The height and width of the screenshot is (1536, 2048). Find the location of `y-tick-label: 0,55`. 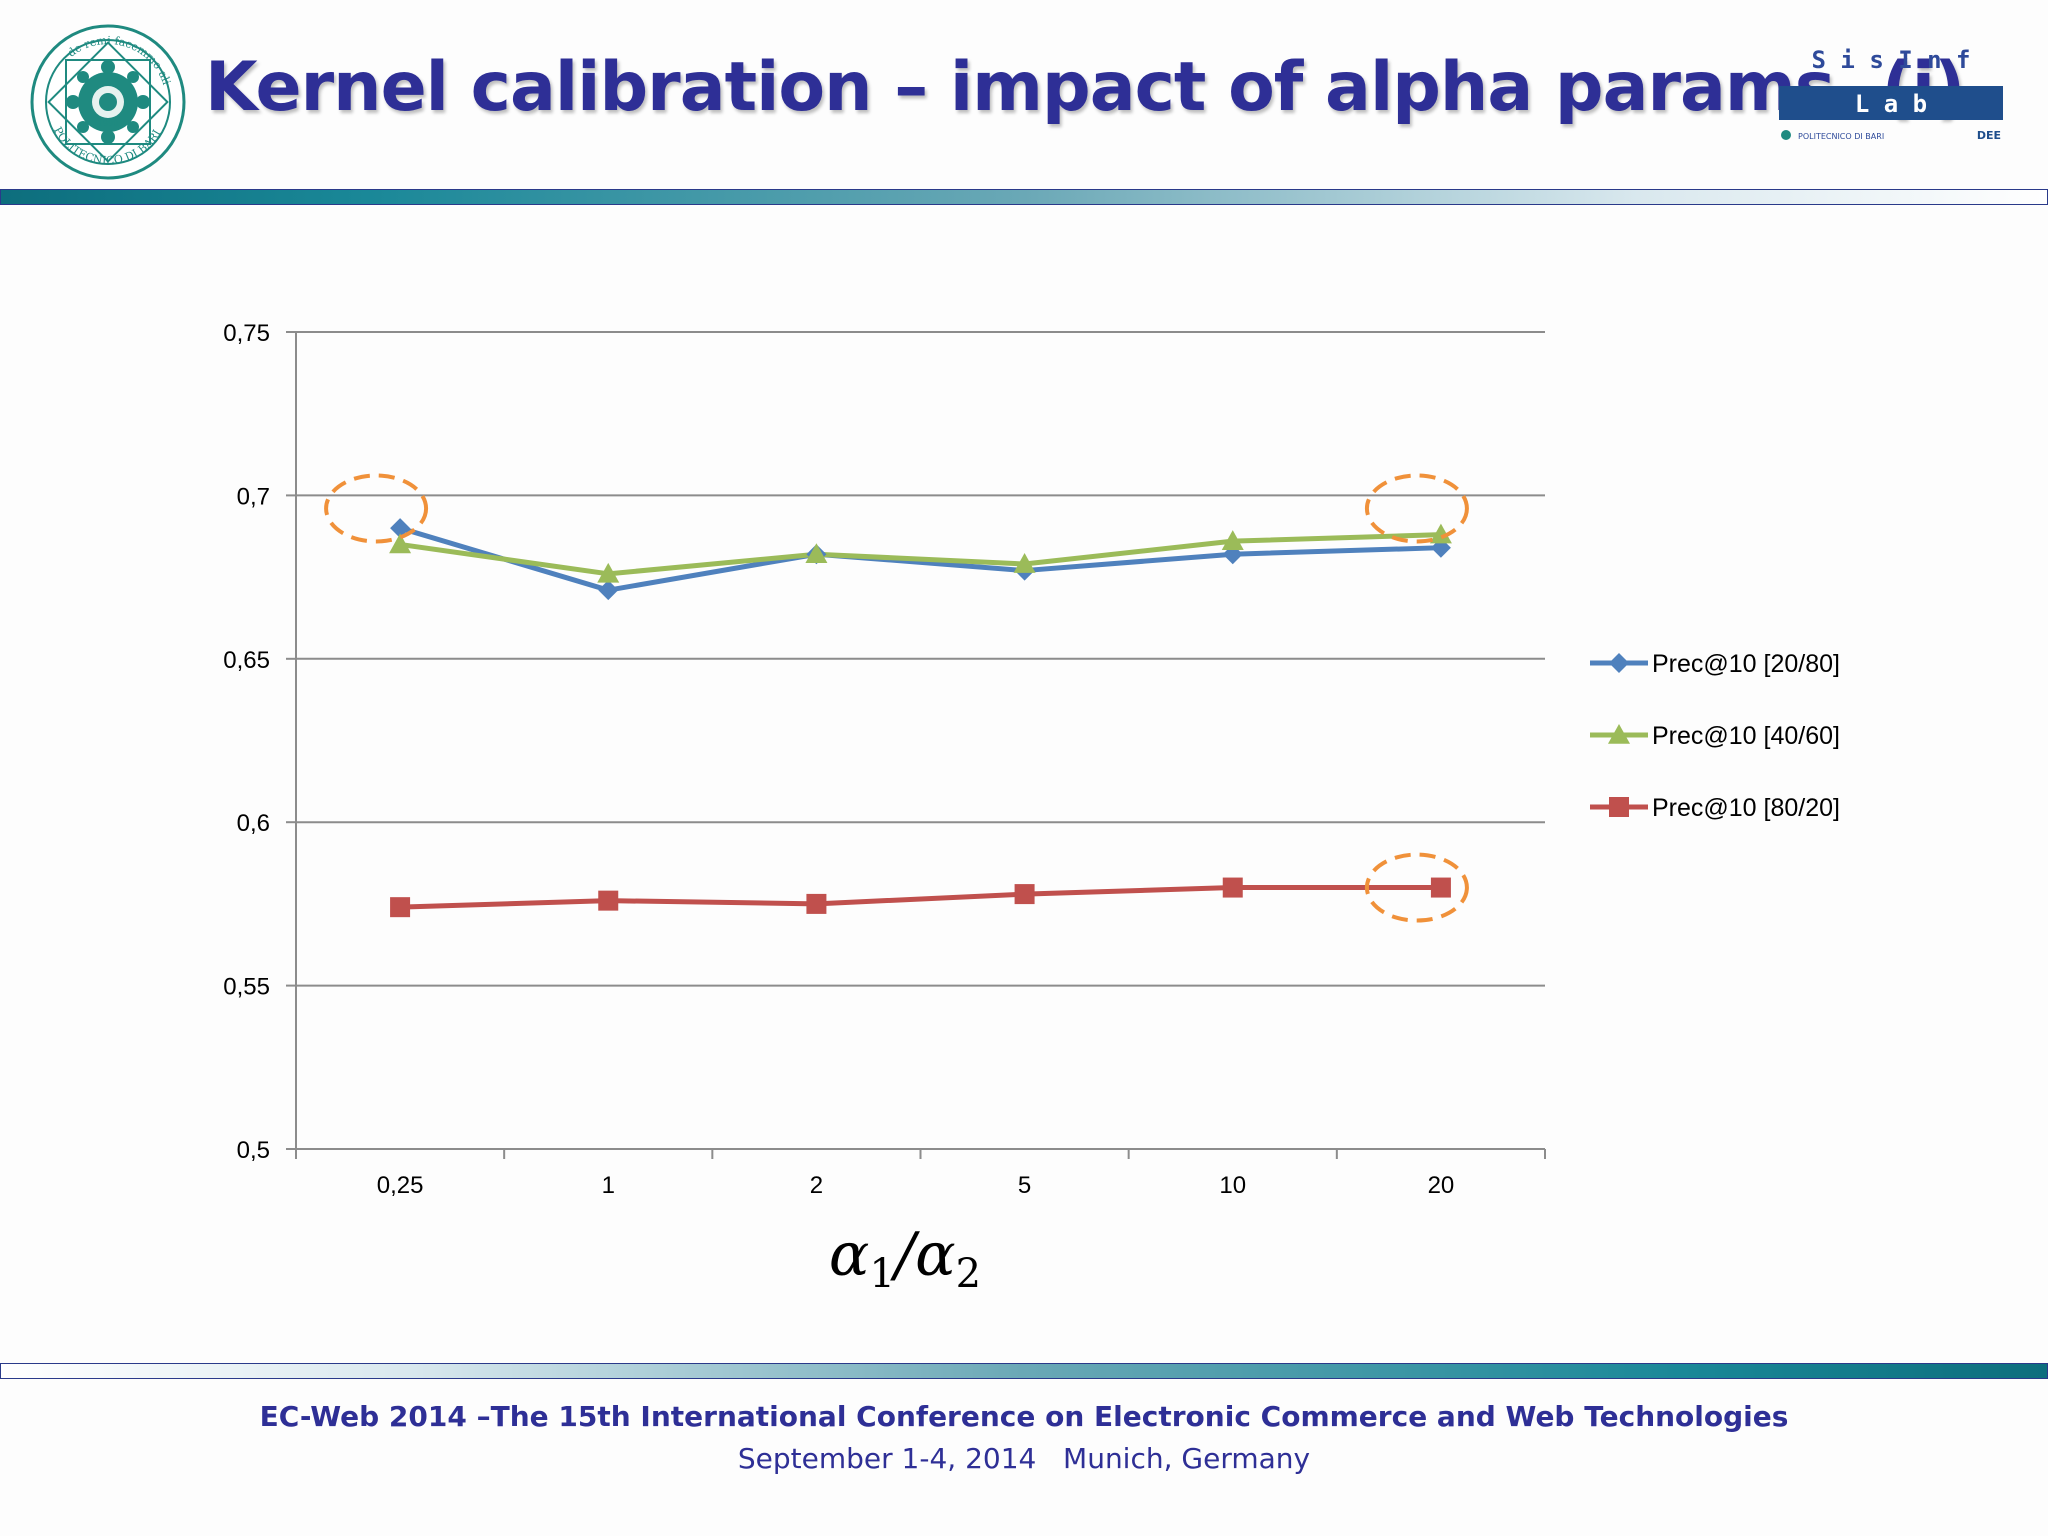

y-tick-label: 0,55 is located at coordinates (246, 987).